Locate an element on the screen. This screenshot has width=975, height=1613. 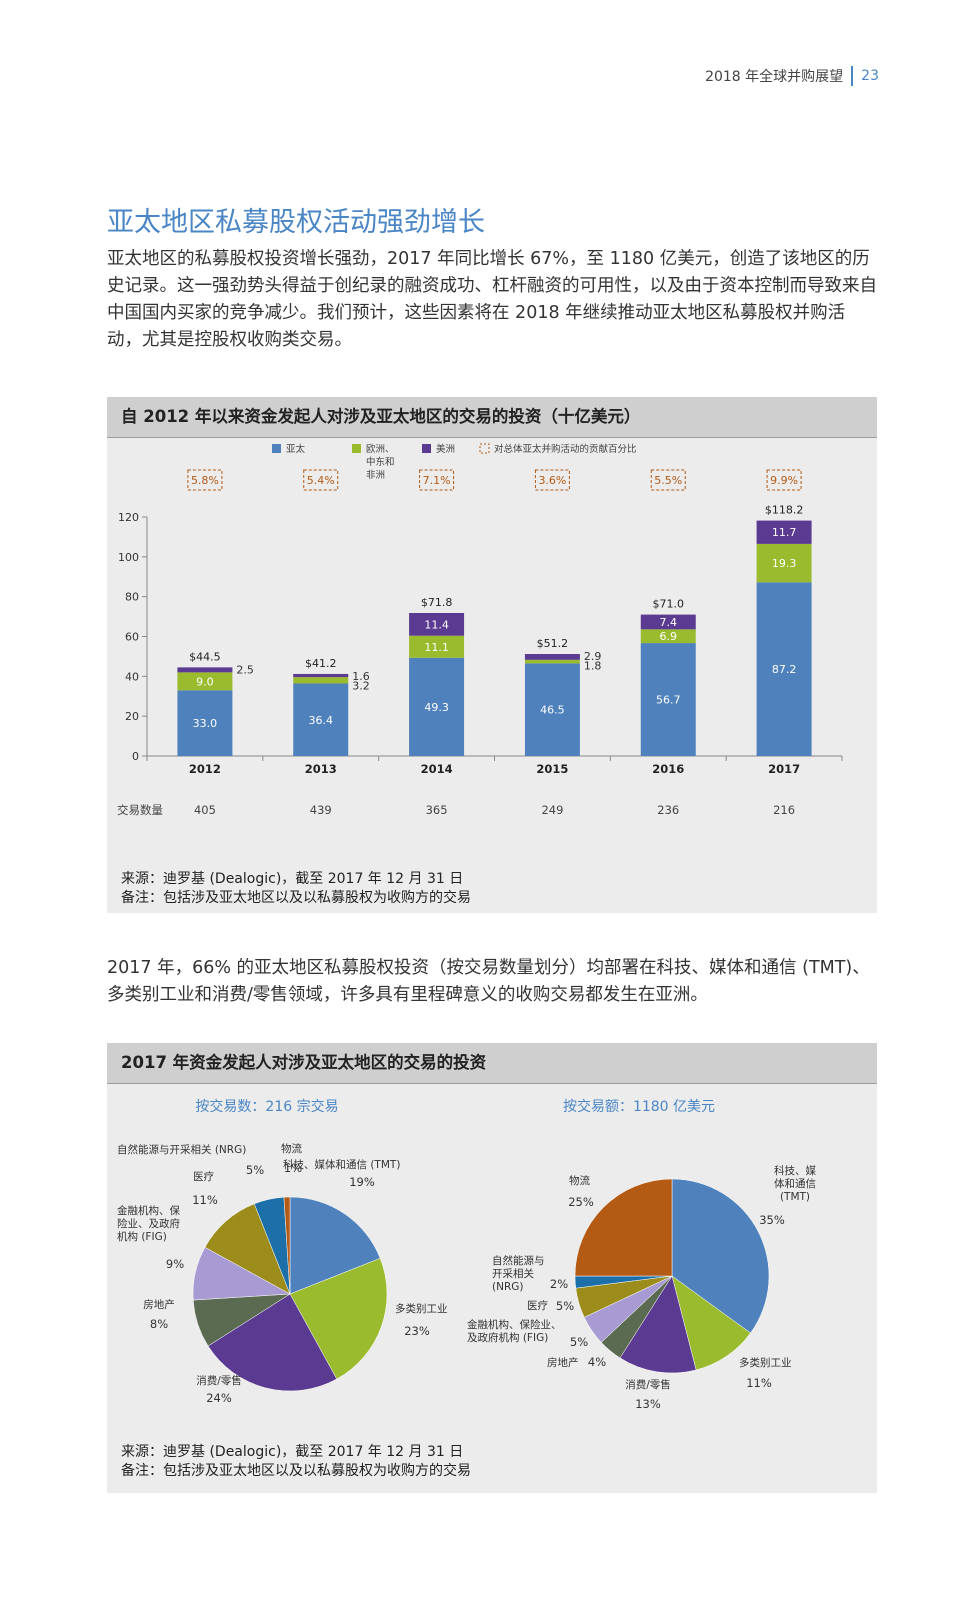
pie-2-label-4: 金融机构、保险业、及政府机构 (FIG) is located at coordinates (514, 1331).